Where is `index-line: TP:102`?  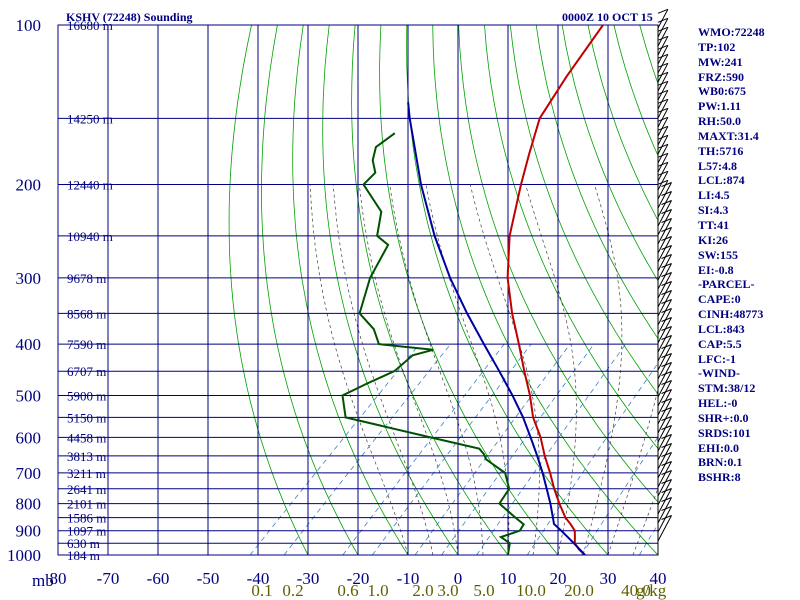
index-line: TP:102 is located at coordinates (717, 46).